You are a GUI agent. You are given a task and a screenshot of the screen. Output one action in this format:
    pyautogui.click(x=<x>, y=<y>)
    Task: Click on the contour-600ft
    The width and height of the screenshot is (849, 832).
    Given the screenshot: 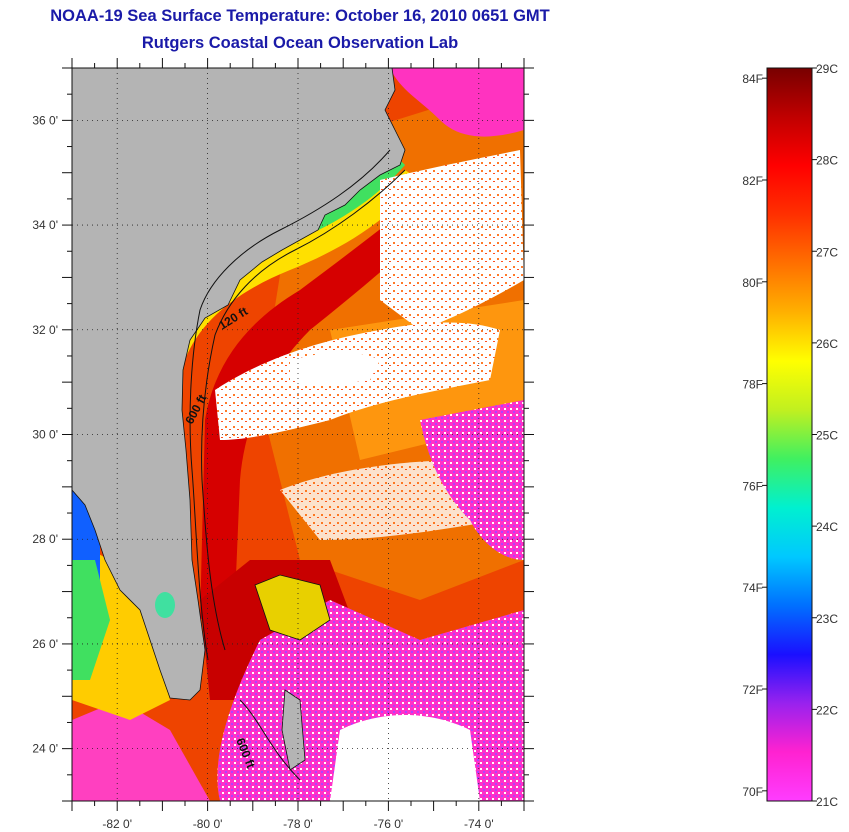 What is the action you would take?
    pyautogui.click(x=303, y=410)
    